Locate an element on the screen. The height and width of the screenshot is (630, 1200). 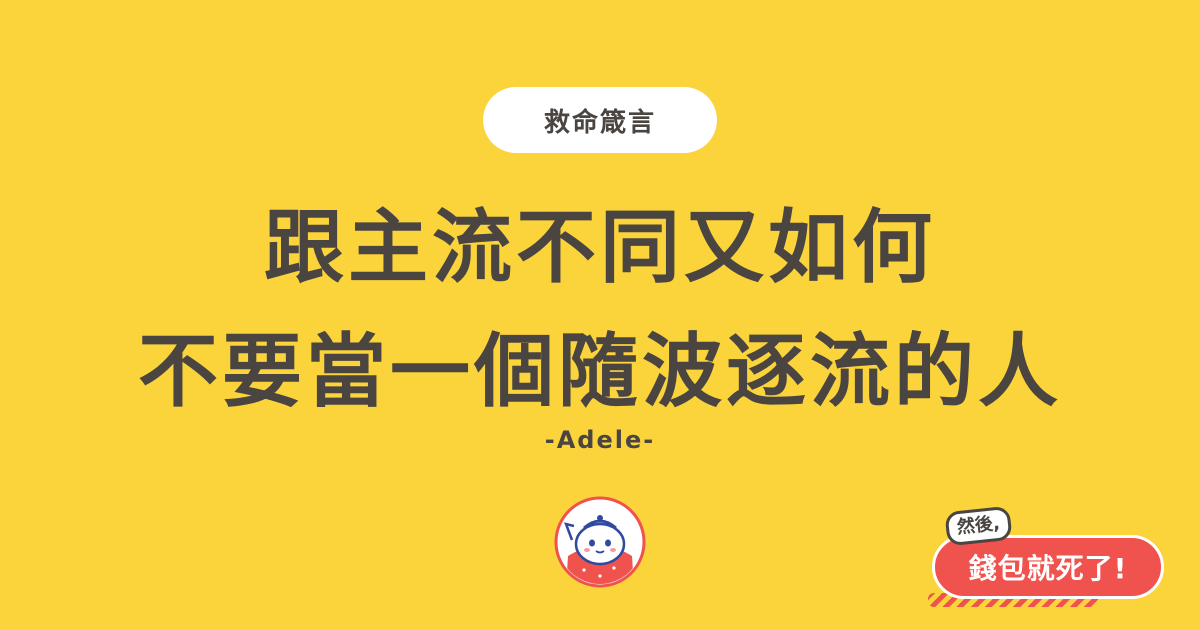
quote-line-1: 跟主流不同又如何 is located at coordinates (600, 247).